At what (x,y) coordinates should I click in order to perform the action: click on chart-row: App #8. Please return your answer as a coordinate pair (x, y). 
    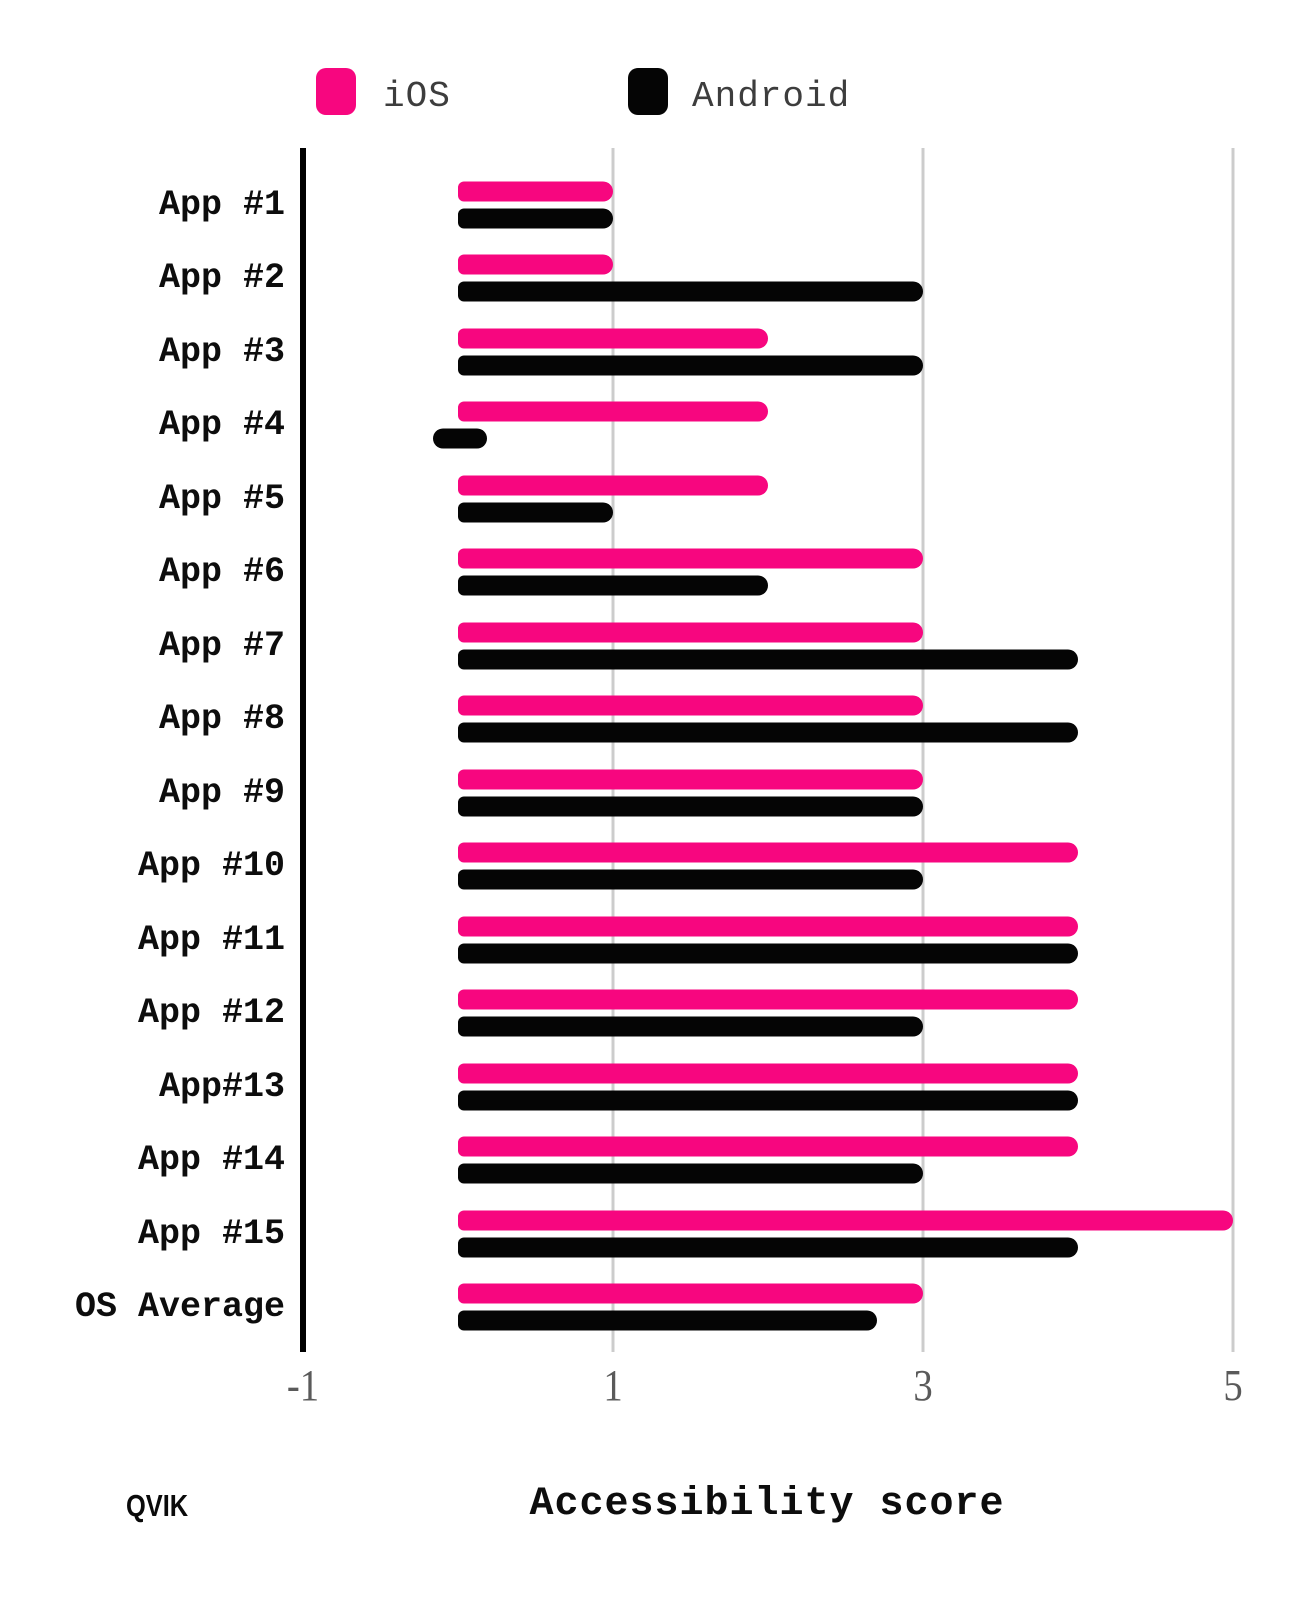
    Looking at the image, I should click on (649, 720).